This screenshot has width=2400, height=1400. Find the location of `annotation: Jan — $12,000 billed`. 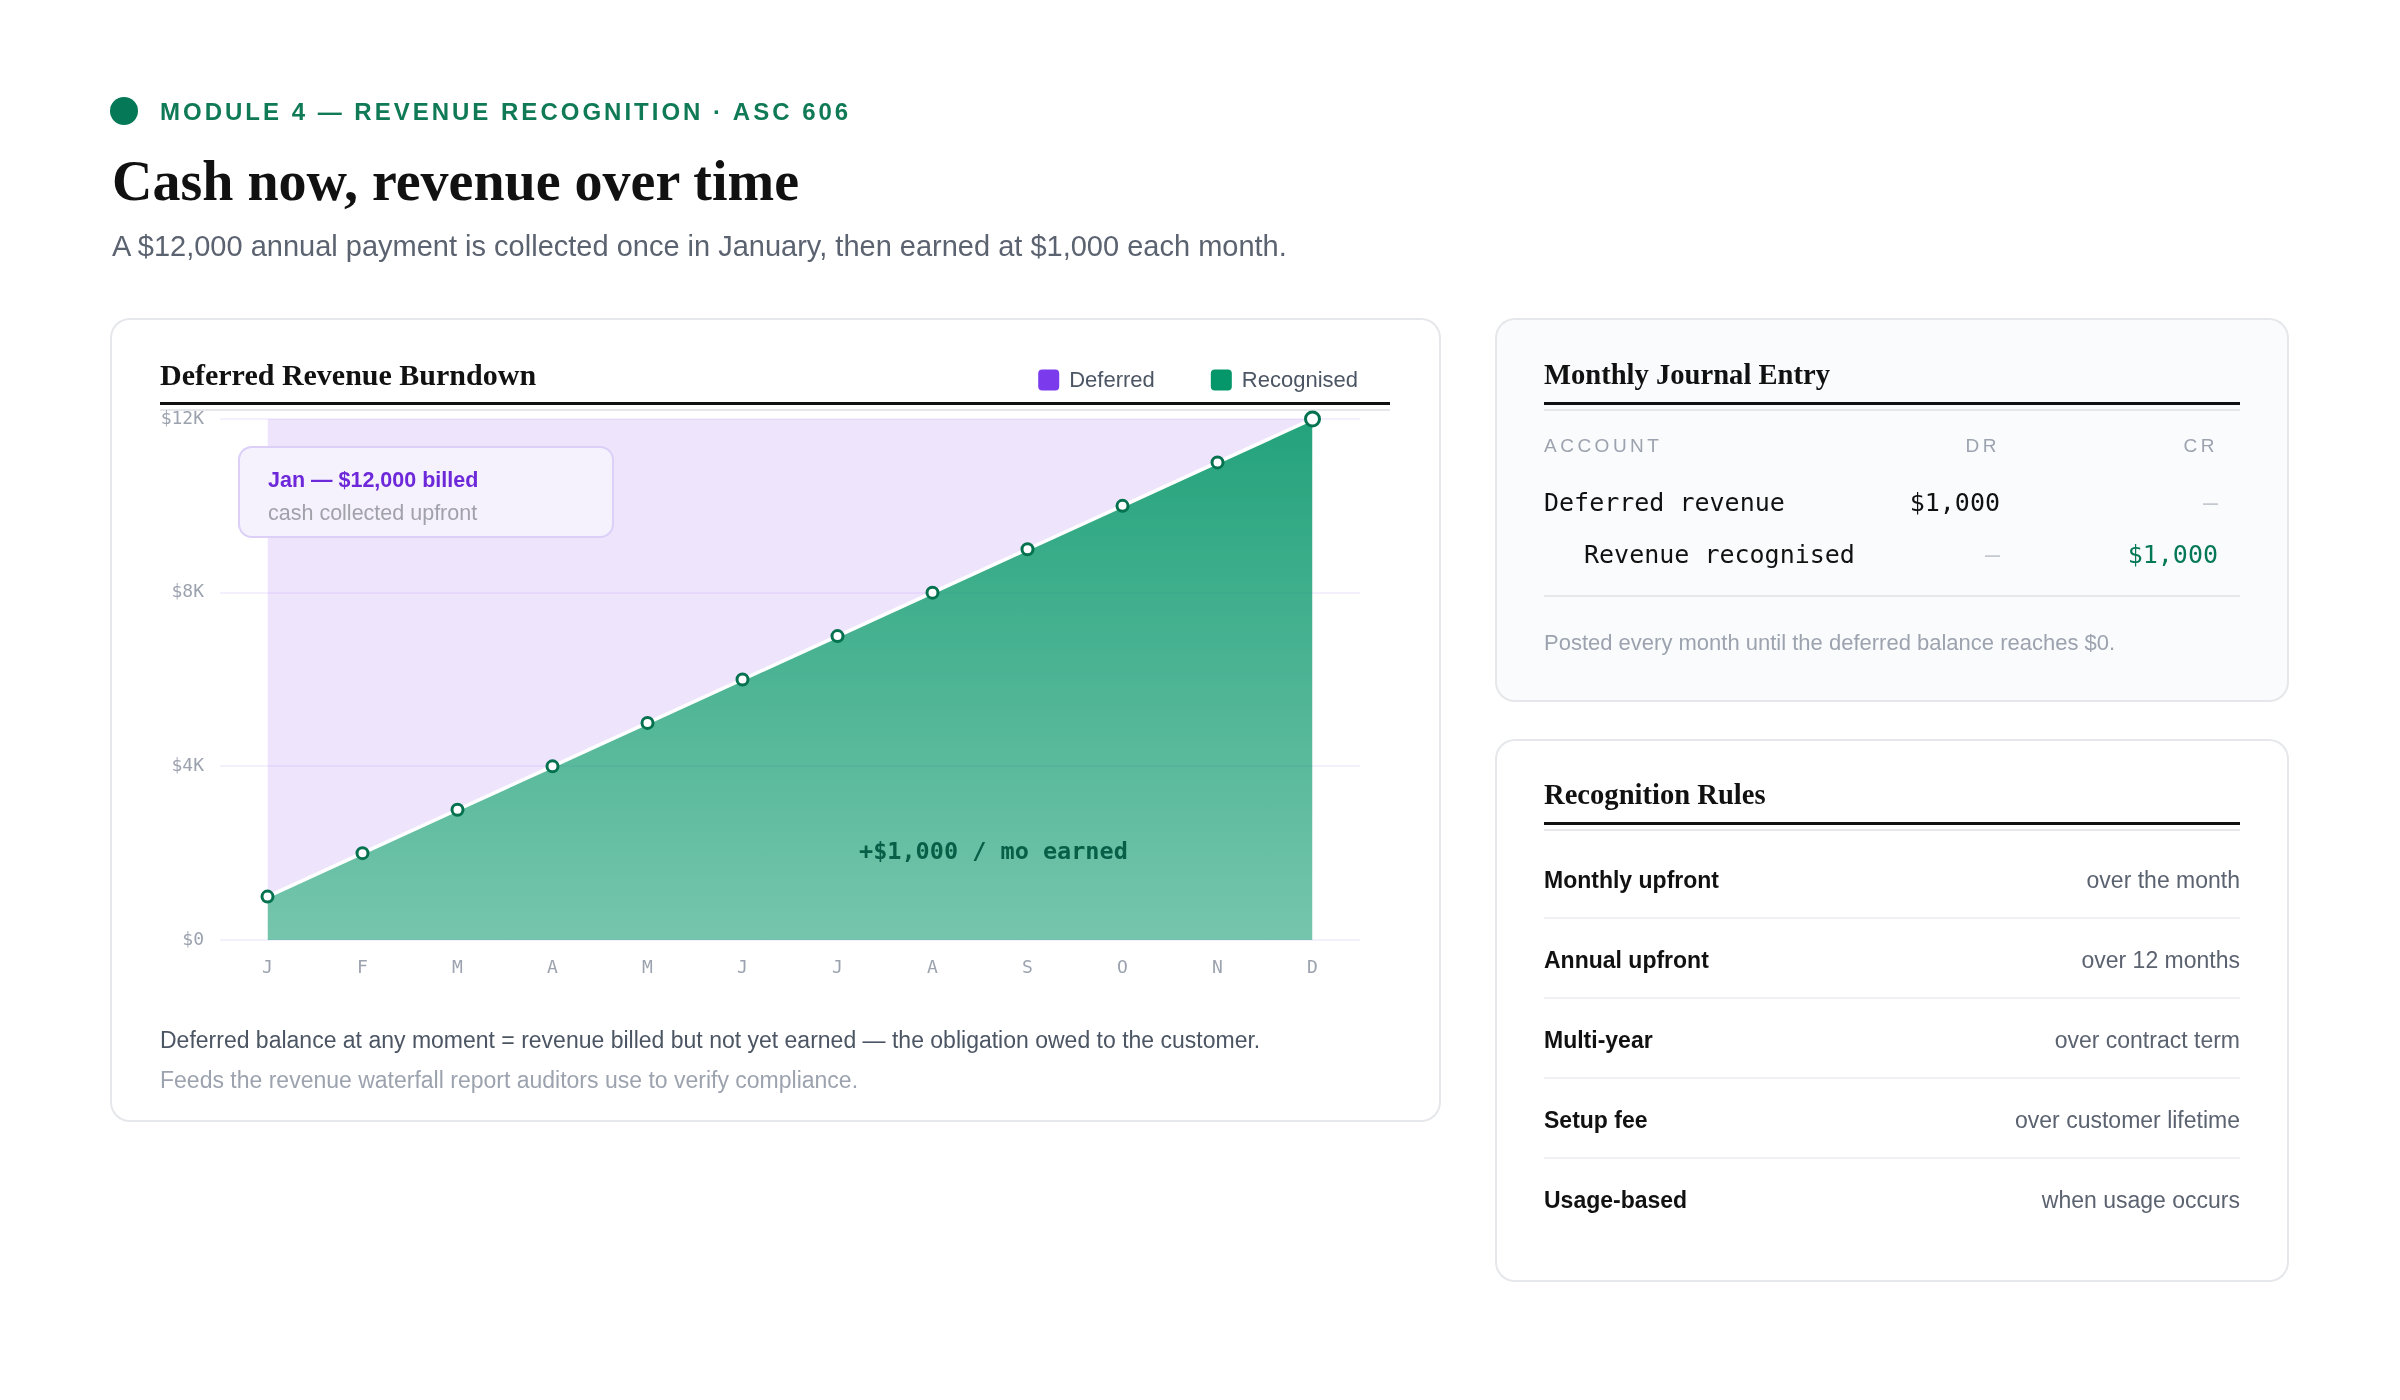

annotation: Jan — $12,000 billed is located at coordinates (373, 480).